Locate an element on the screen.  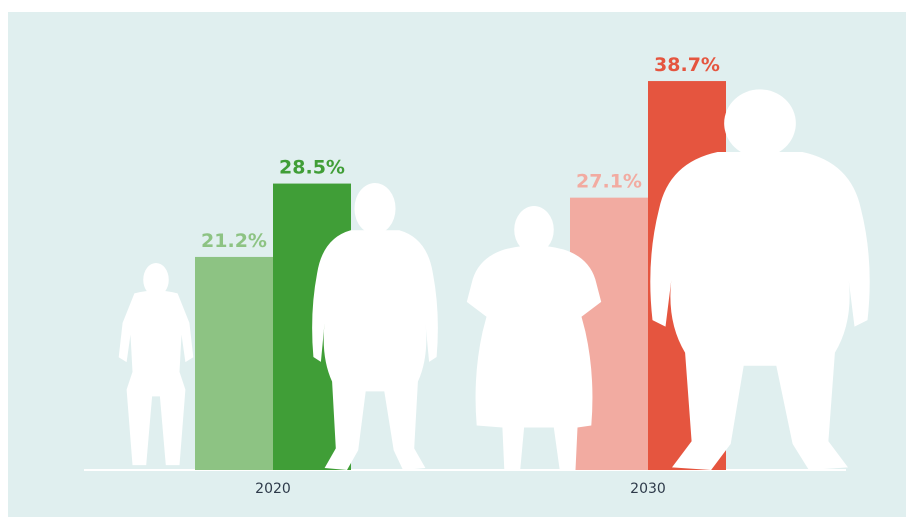
data-label-2020-series-0: 21.2% is located at coordinates (234, 241).